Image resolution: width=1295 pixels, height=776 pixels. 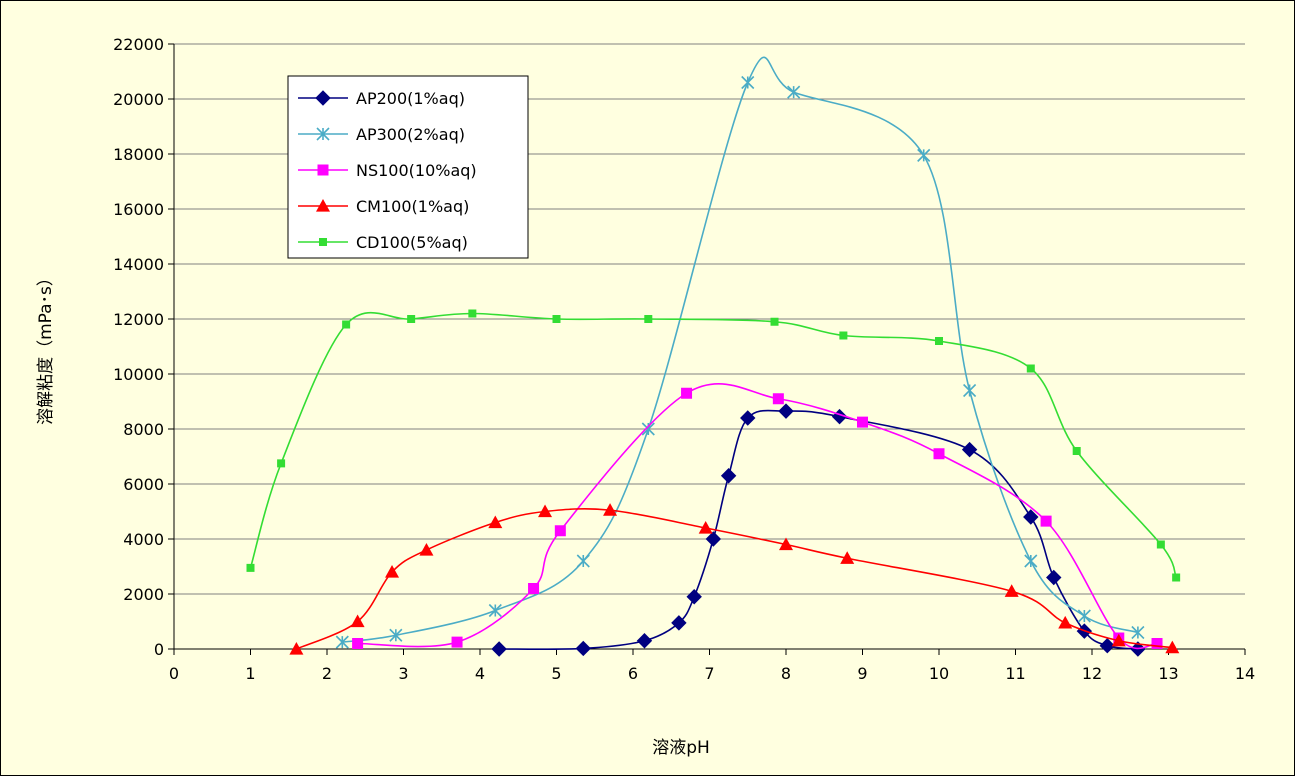 What do you see at coordinates (138, 99) in the screenshot?
I see `y-tick-label: 20000` at bounding box center [138, 99].